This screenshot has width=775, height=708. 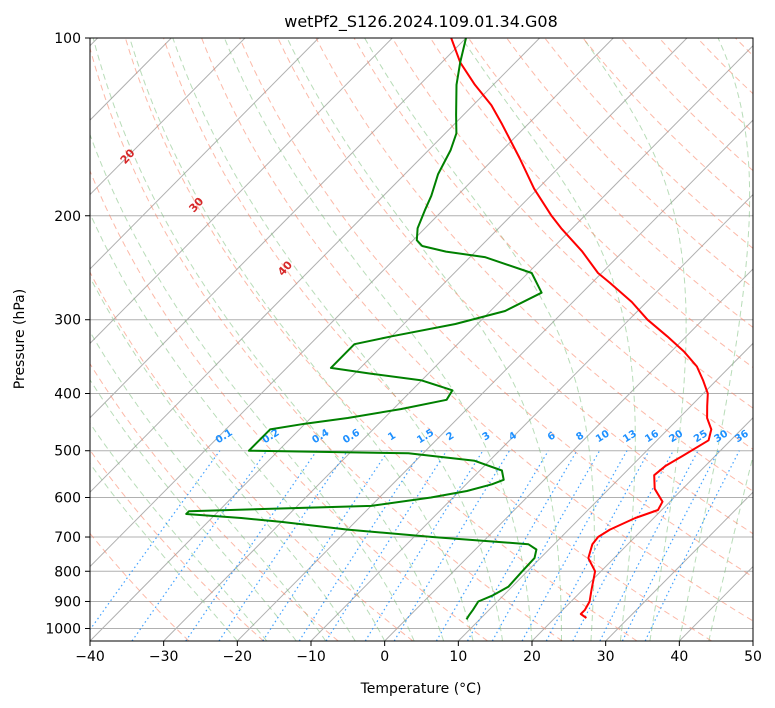 I want to click on x-tick-label: 10, so click(x=458, y=657).